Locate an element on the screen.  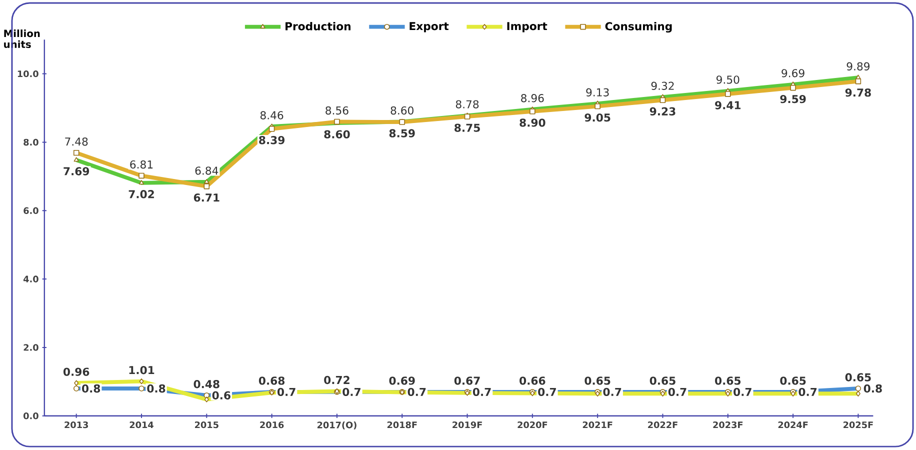
y-tick-label: 4.0 is located at coordinates (30, 279).